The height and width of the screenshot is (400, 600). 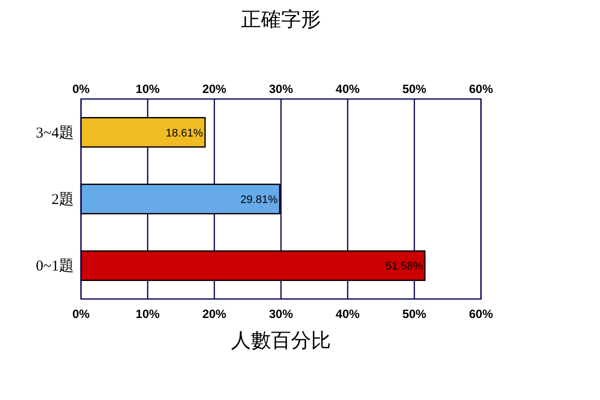 I want to click on x2-tick-label: 40%, so click(x=348, y=89).